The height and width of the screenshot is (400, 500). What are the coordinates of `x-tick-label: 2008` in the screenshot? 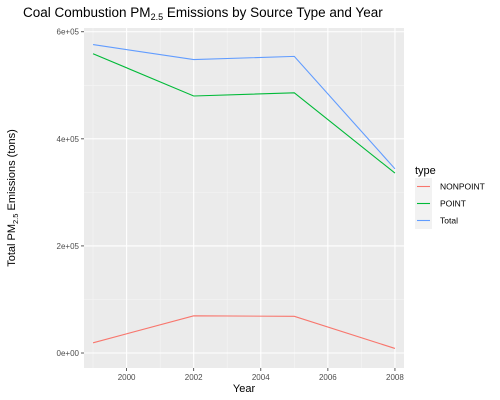 It's located at (395, 377).